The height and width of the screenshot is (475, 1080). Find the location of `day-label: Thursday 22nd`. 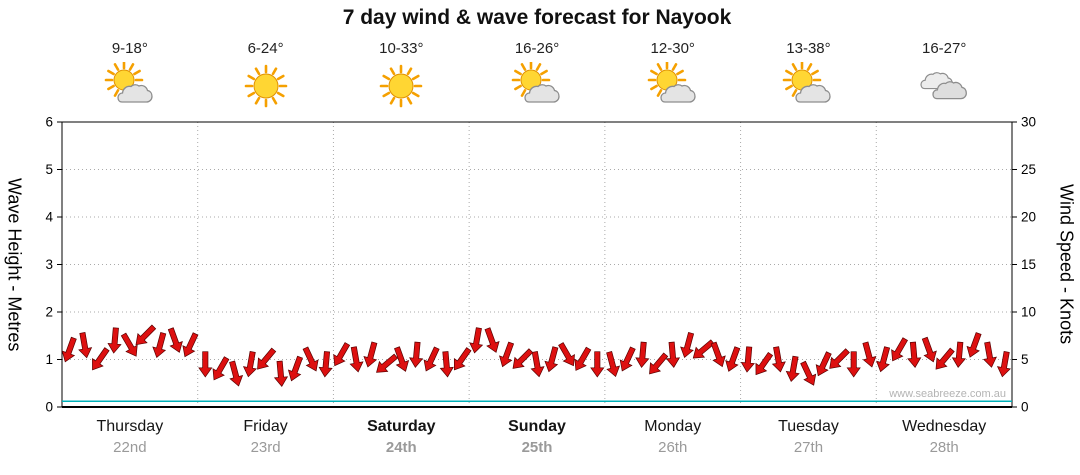

day-label: Thursday 22nd is located at coordinates (130, 437).